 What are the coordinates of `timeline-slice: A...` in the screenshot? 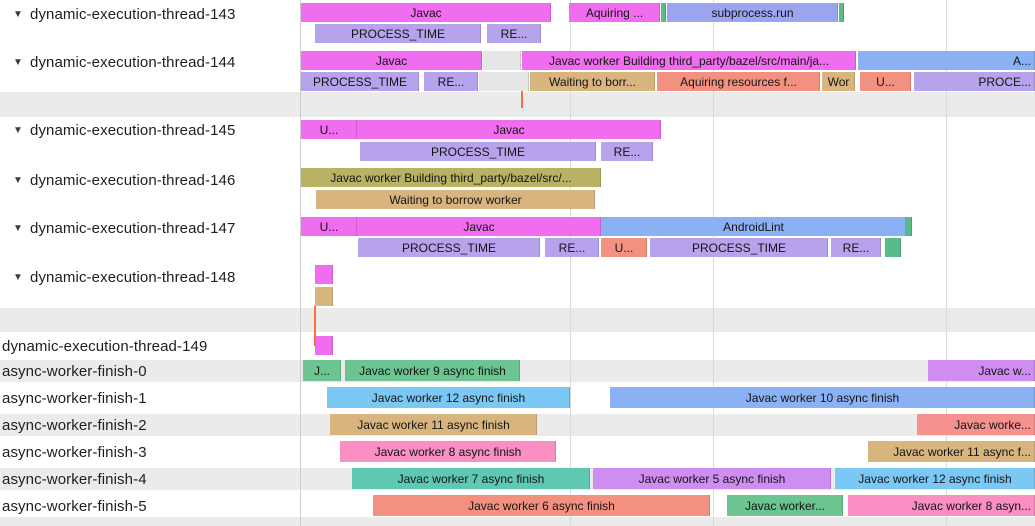 It's located at (946, 60).